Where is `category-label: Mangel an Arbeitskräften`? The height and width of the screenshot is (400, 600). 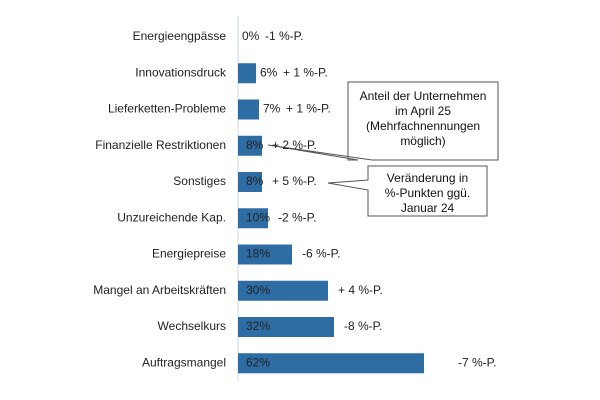
category-label: Mangel an Arbeitskräften is located at coordinates (159, 290).